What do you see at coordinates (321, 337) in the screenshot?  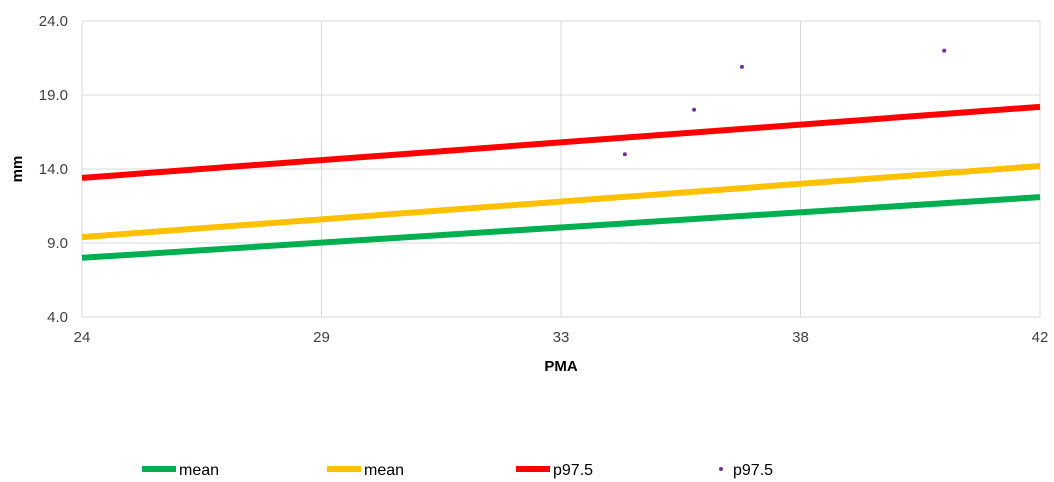 I see `x-tick-label: 29` at bounding box center [321, 337].